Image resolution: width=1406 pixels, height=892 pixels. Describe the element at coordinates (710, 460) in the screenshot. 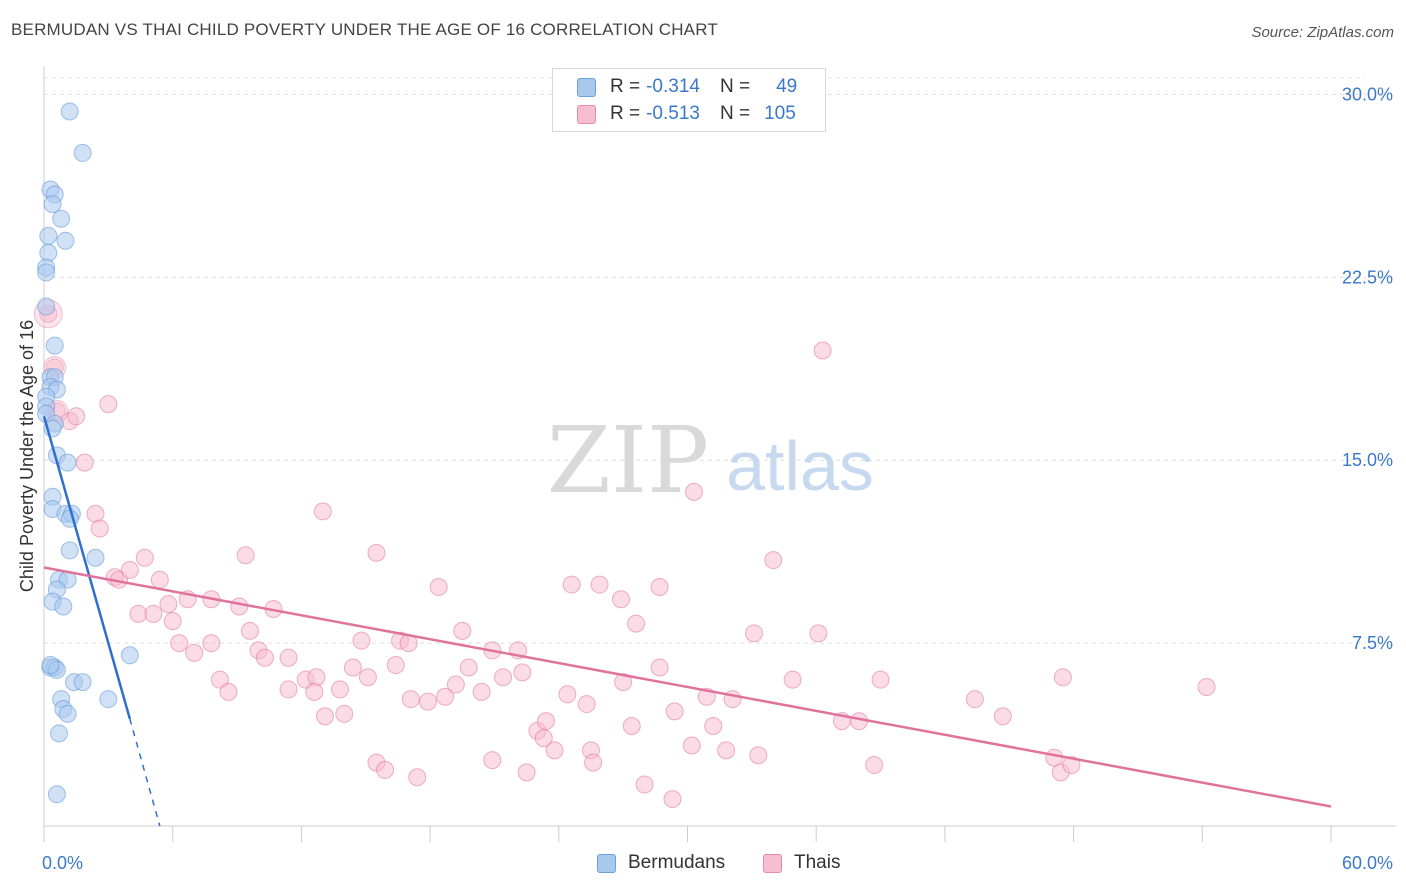

I see `watermark: ZIP atlas` at that location.